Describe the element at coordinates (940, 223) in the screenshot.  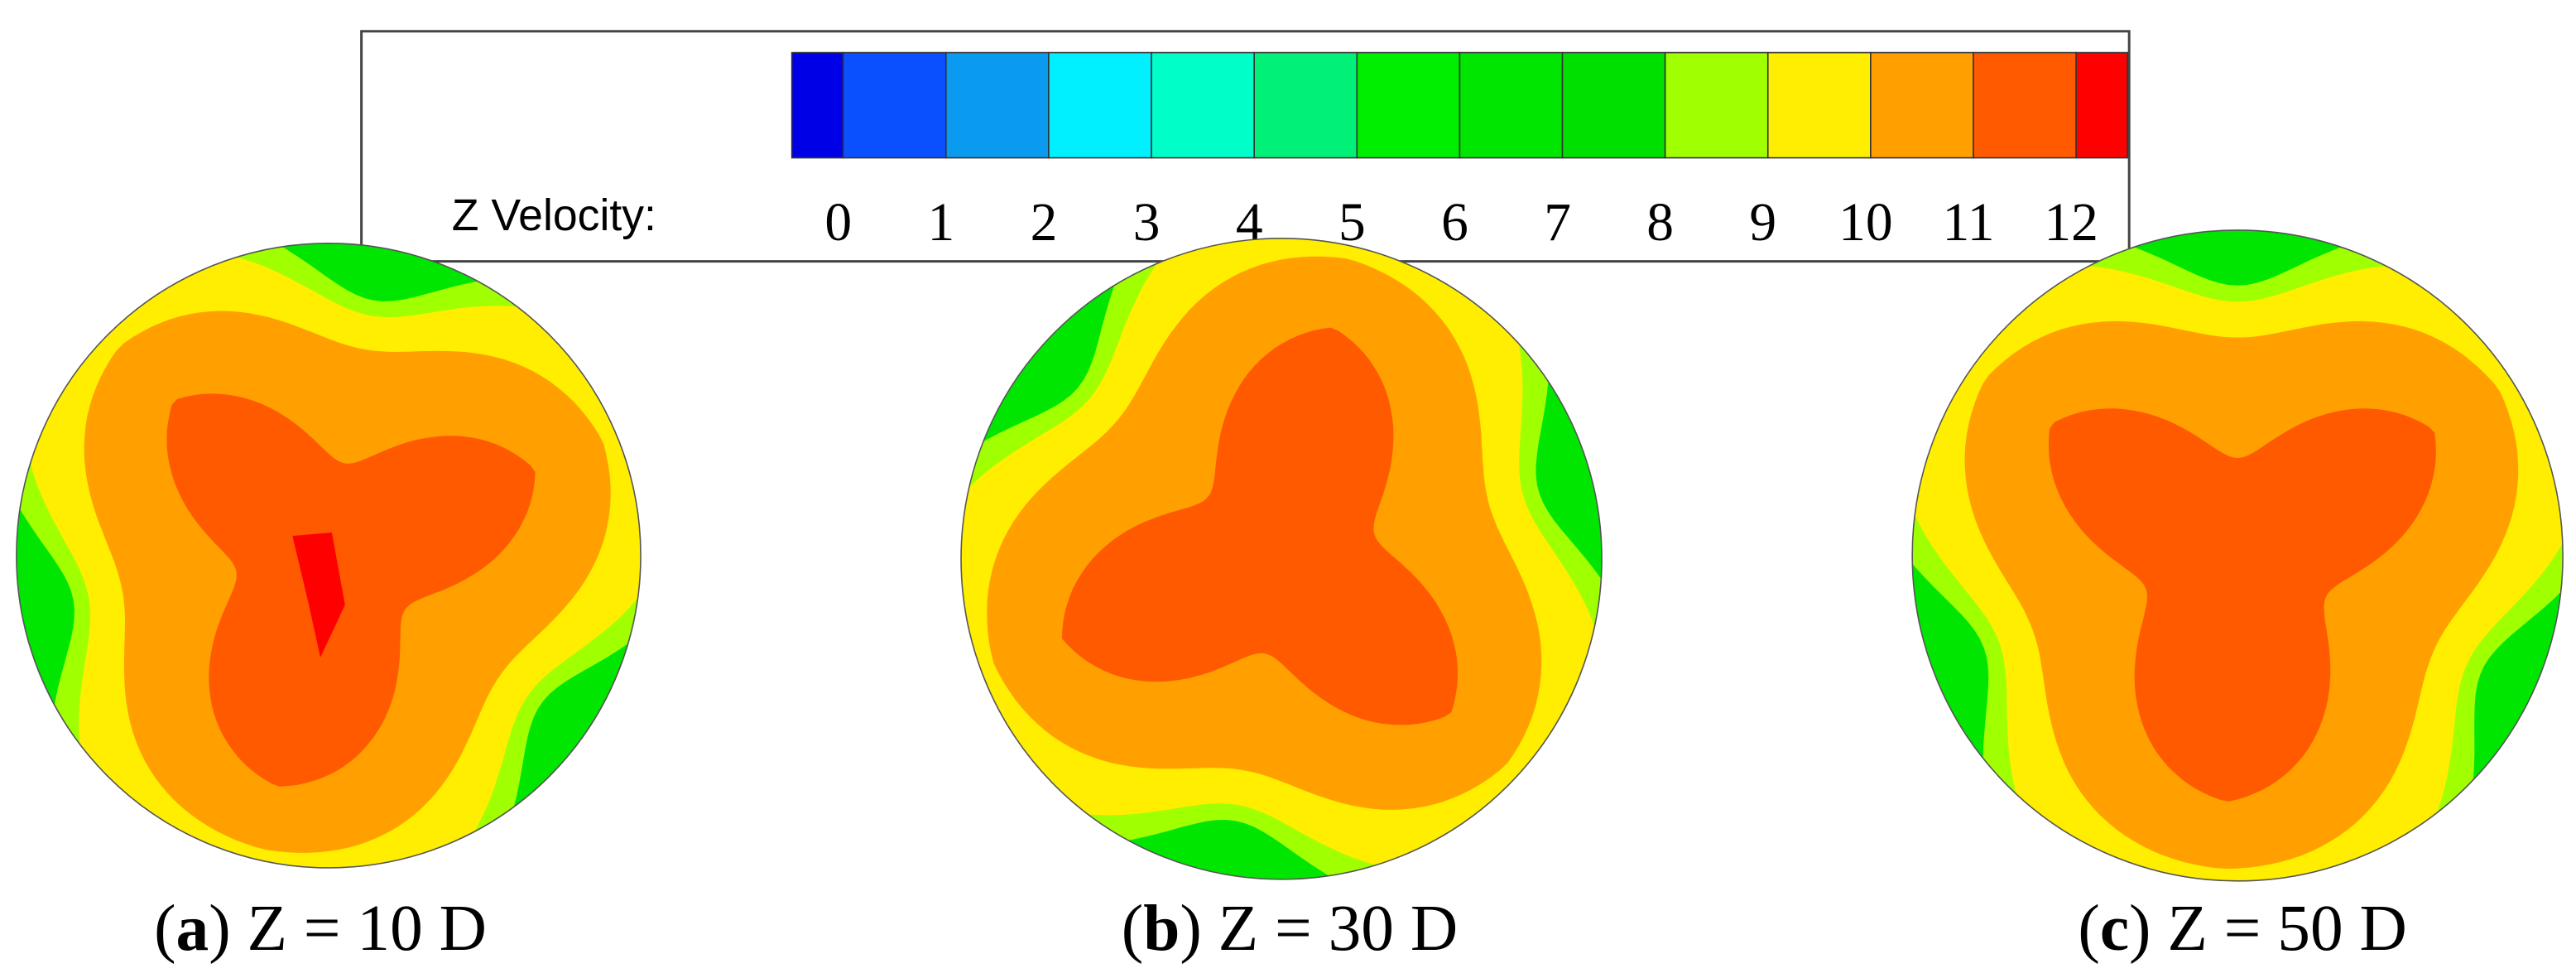
I see `colorbar-tick-label: 1` at that location.